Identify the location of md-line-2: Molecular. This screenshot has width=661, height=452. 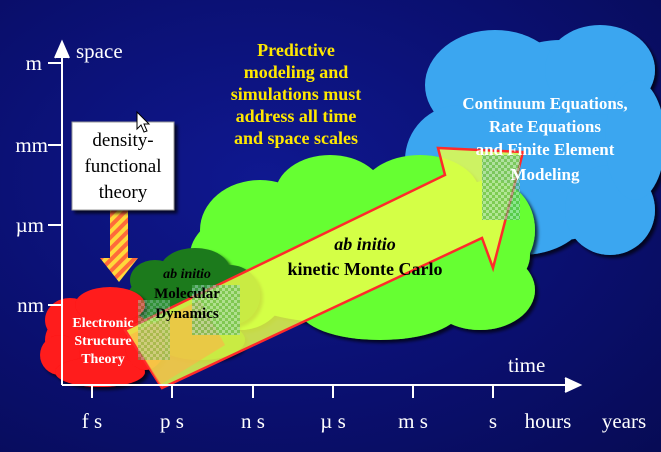
(187, 294).